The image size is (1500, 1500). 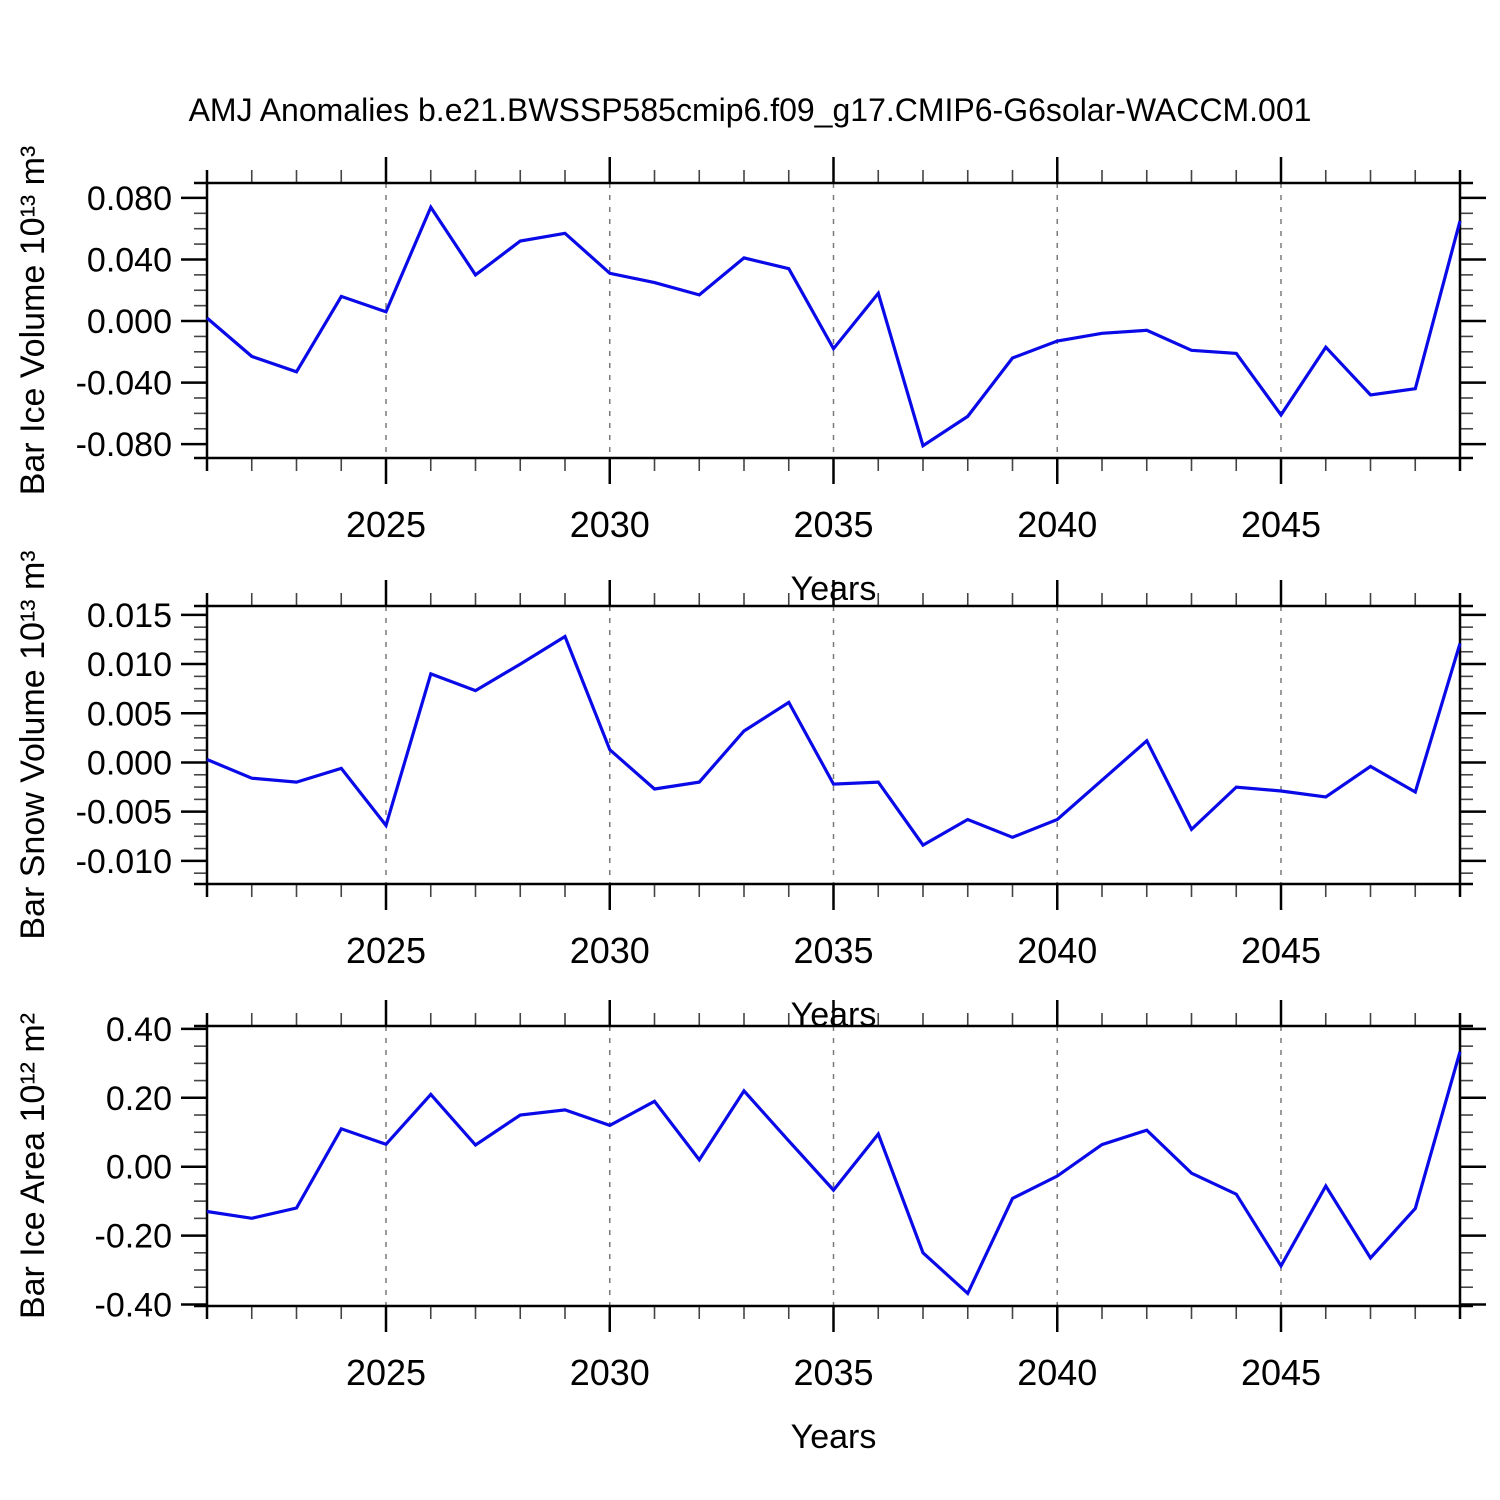 What do you see at coordinates (33, 321) in the screenshot?
I see `y-axis-title: Bar Ice Volume 10¹³ m³` at bounding box center [33, 321].